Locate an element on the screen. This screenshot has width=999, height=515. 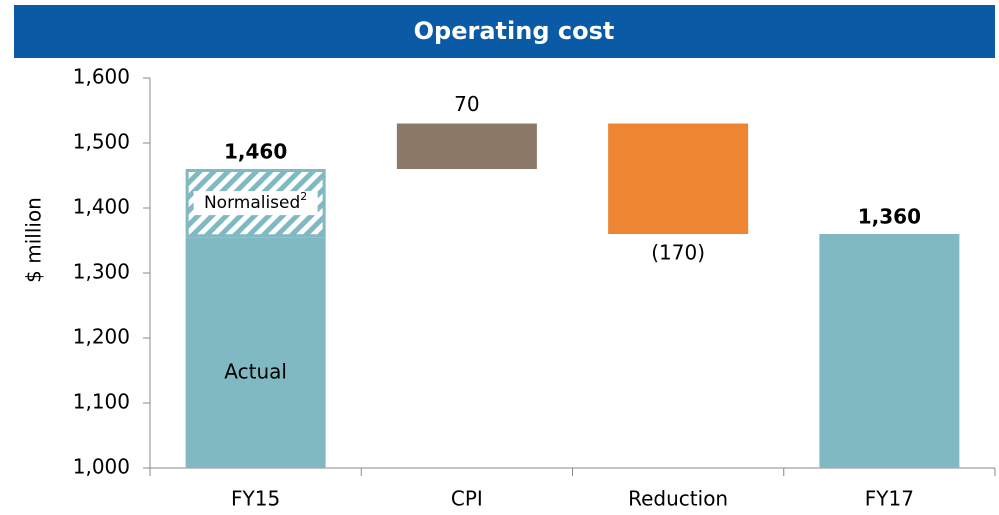
segment-name: Normalised is located at coordinates (252, 203).